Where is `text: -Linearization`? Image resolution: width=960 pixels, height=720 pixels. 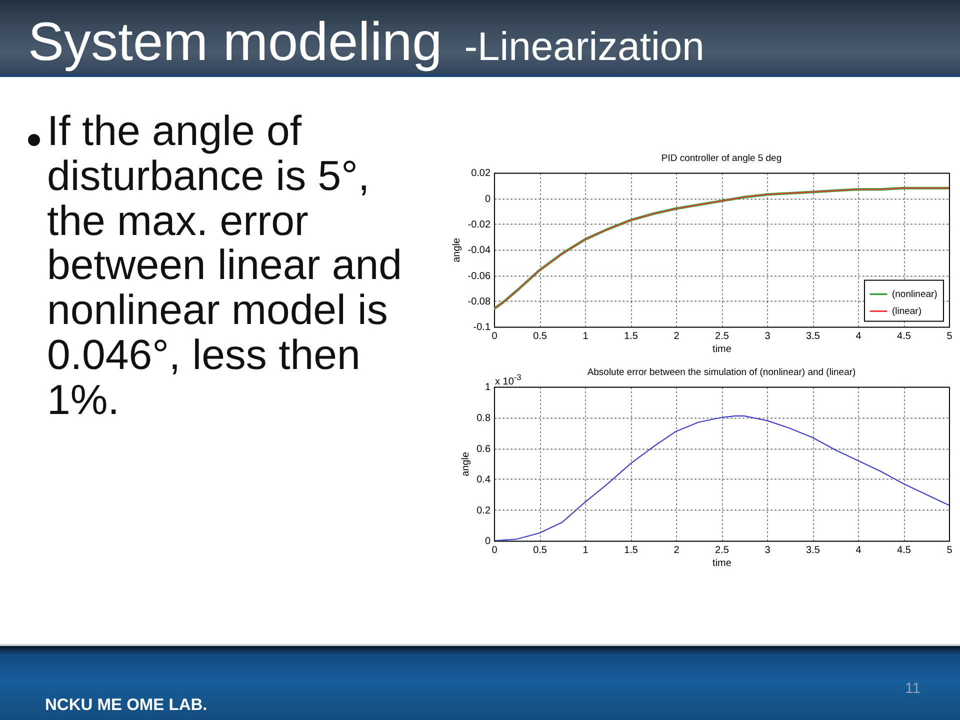 text: -Linearization is located at coordinates (584, 47).